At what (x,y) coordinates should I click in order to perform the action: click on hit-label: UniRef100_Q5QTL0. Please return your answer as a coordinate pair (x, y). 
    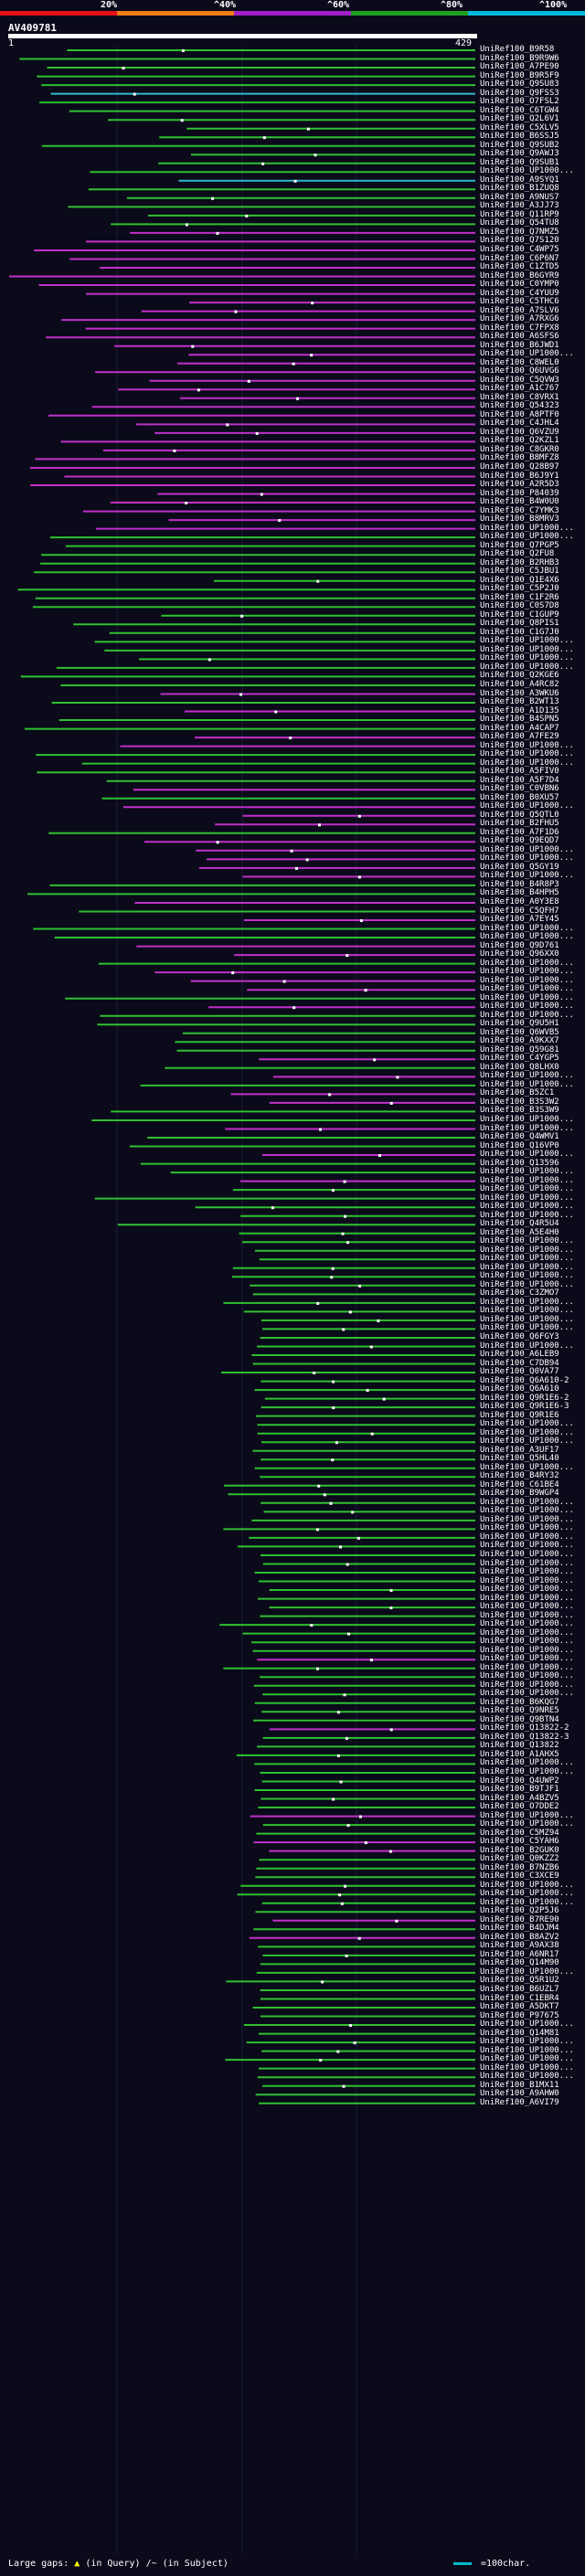
    Looking at the image, I should click on (519, 815).